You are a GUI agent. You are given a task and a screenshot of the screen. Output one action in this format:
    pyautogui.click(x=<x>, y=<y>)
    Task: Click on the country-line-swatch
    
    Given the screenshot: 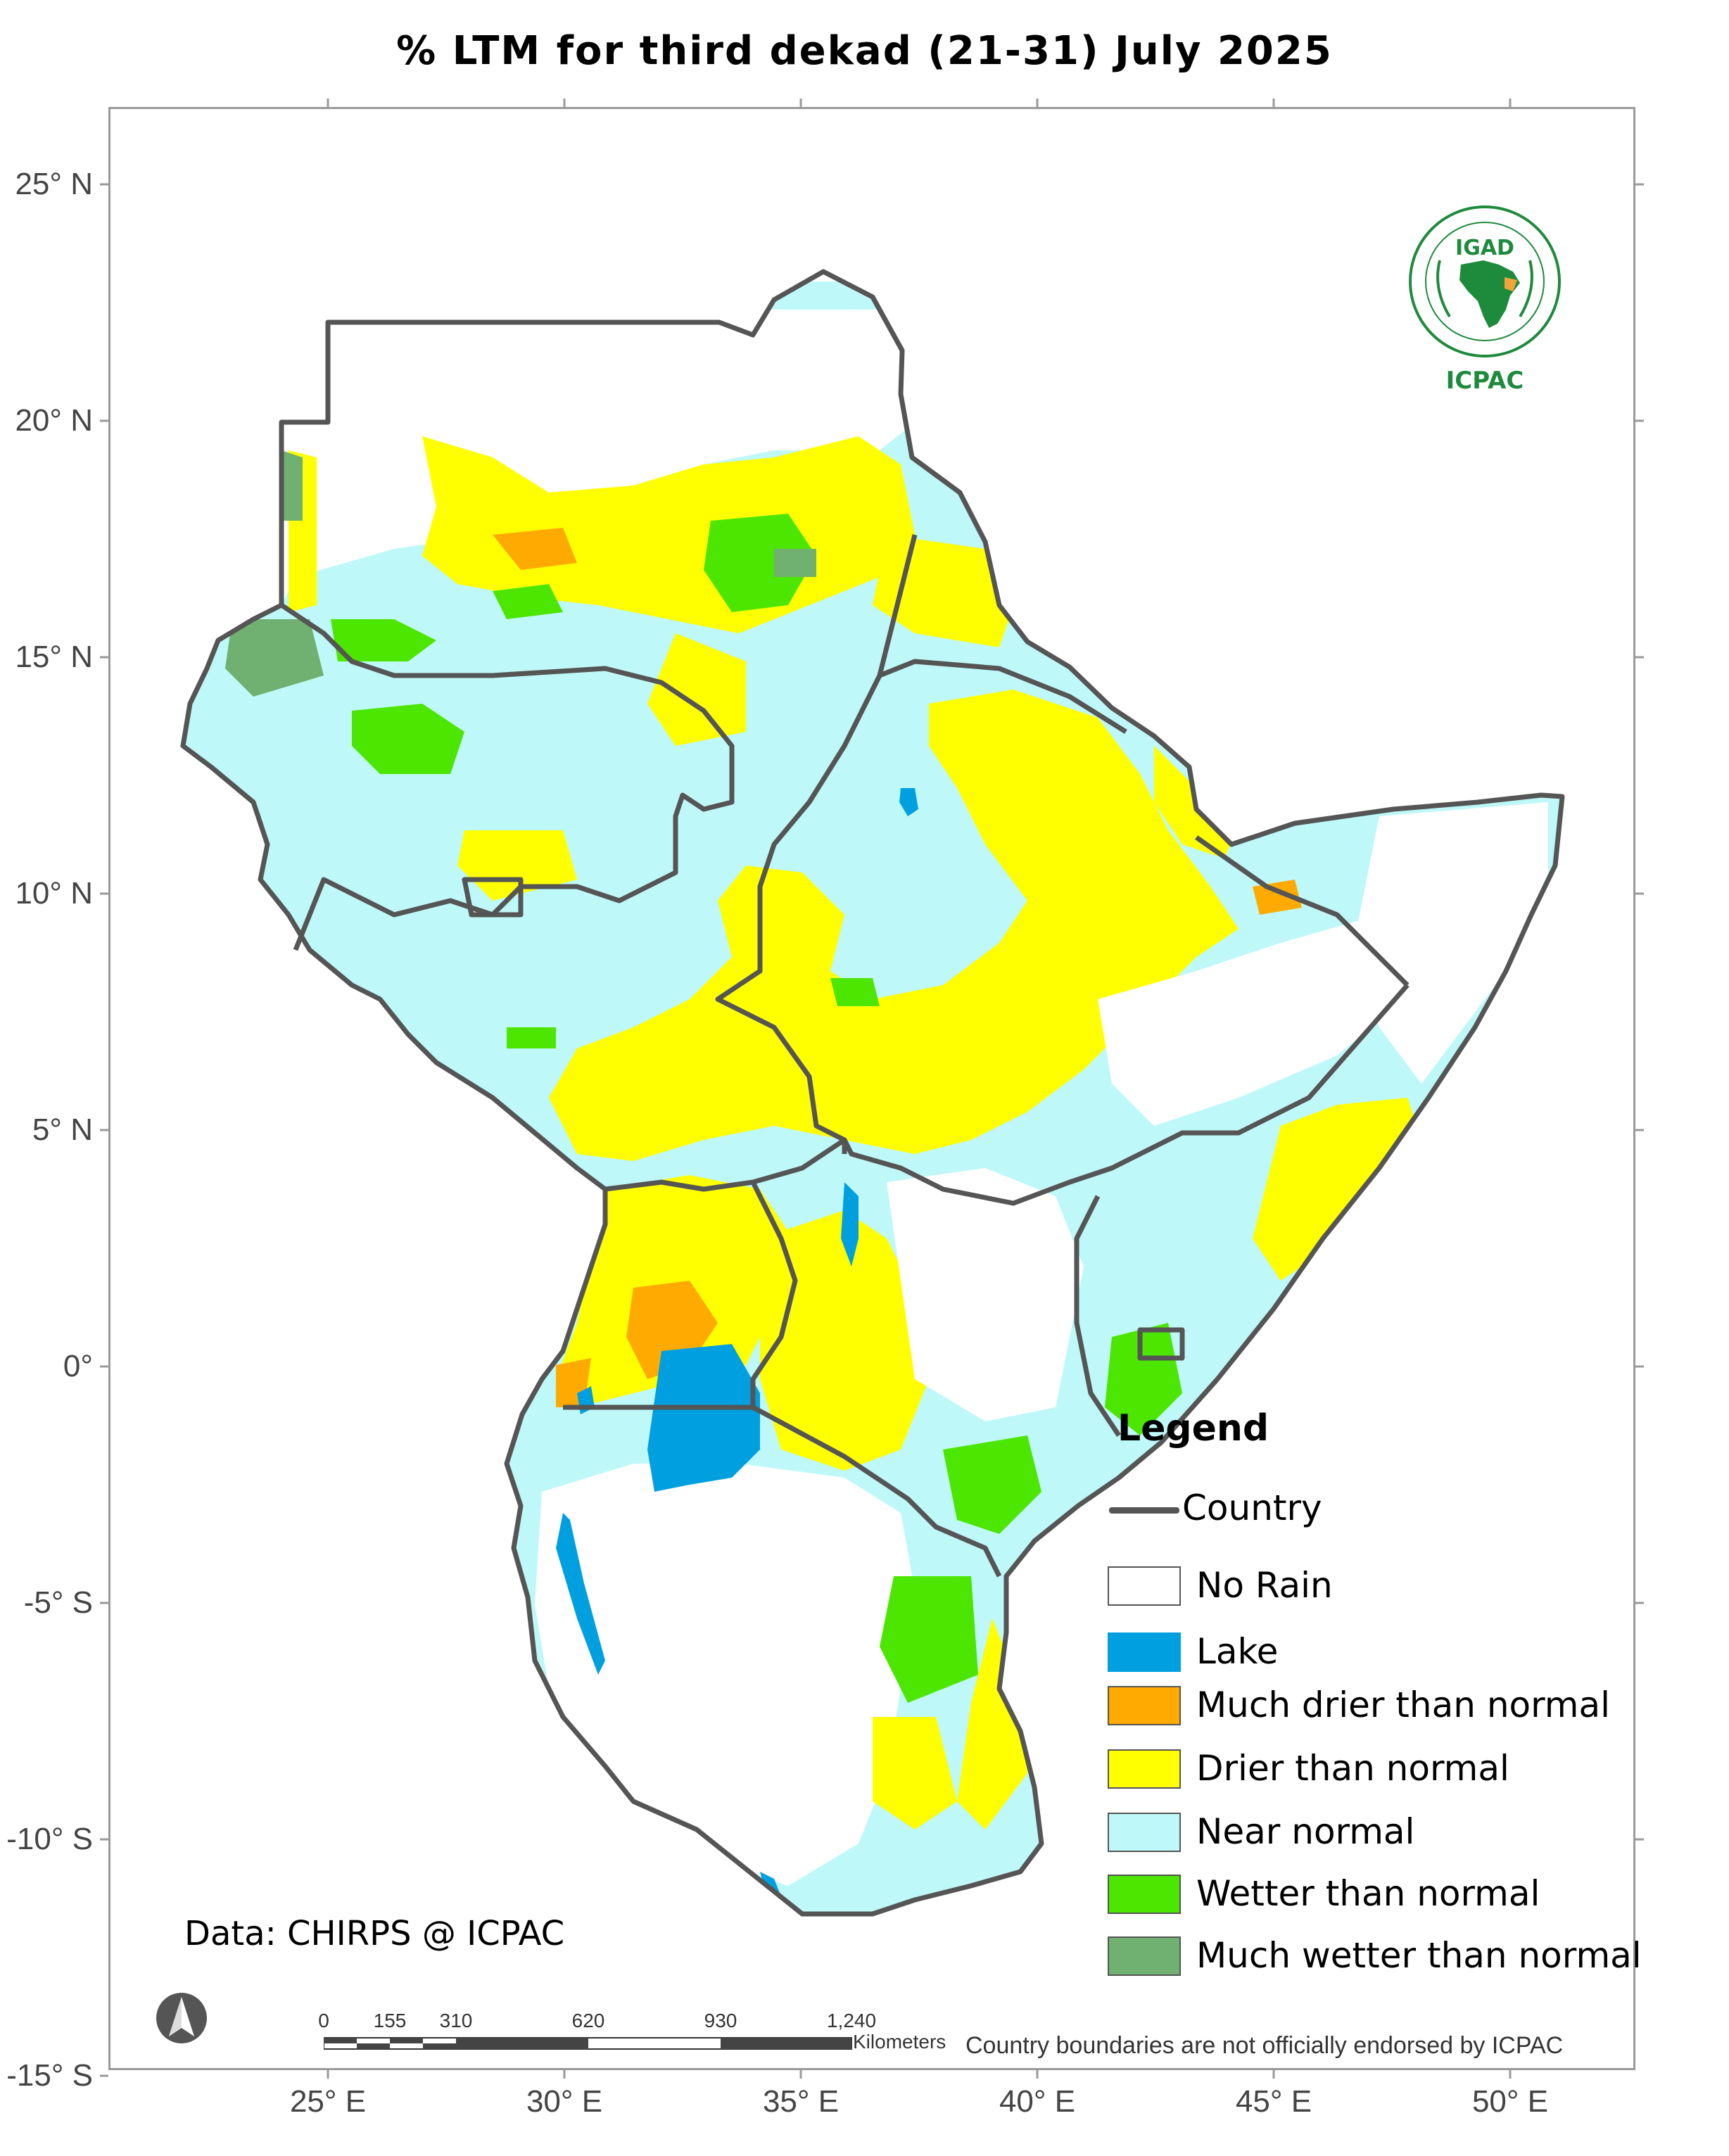 What is the action you would take?
    pyautogui.click(x=1144, y=1510)
    